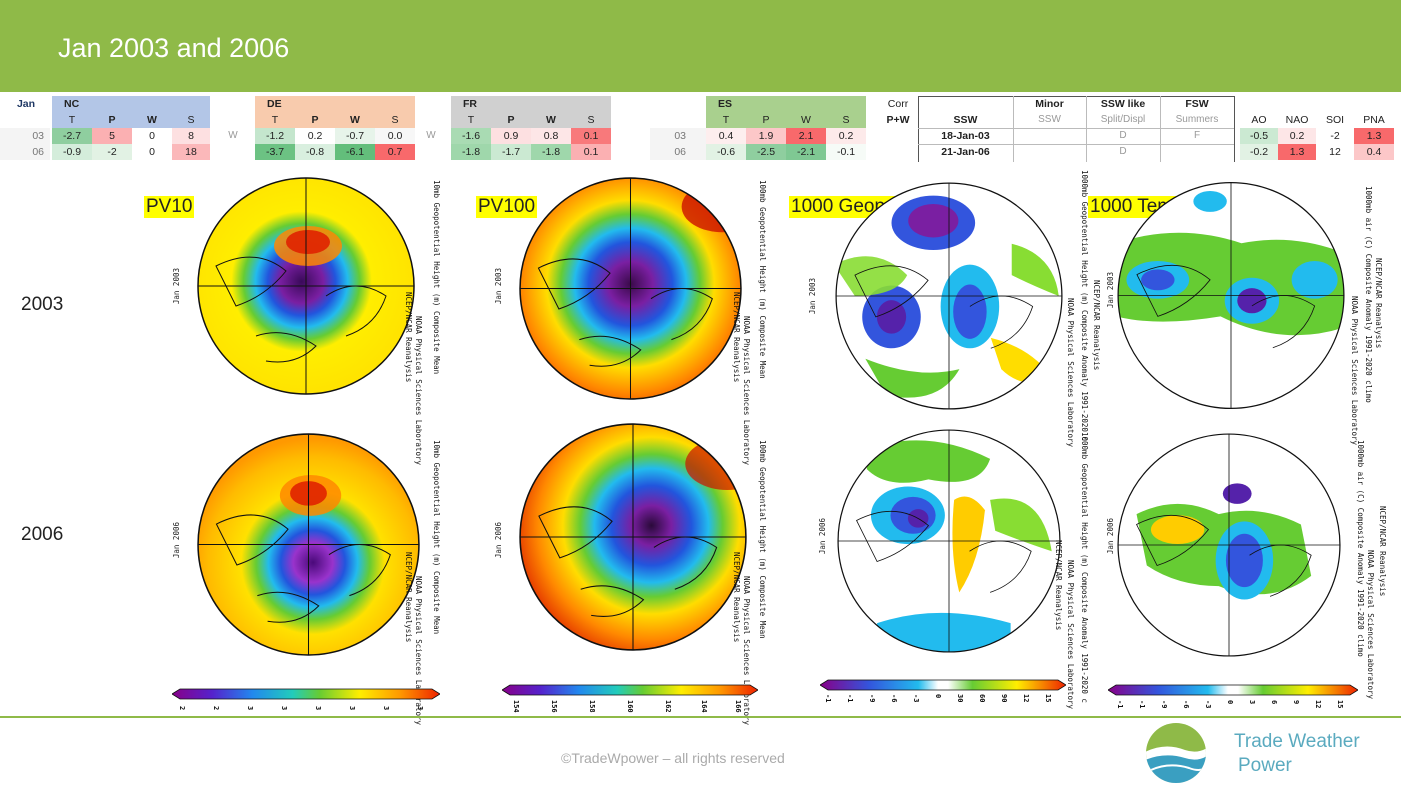 This screenshot has height=788, width=1401. Describe the element at coordinates (1374, 136) in the screenshot. I see `idx-03-pna: 1.3` at that location.